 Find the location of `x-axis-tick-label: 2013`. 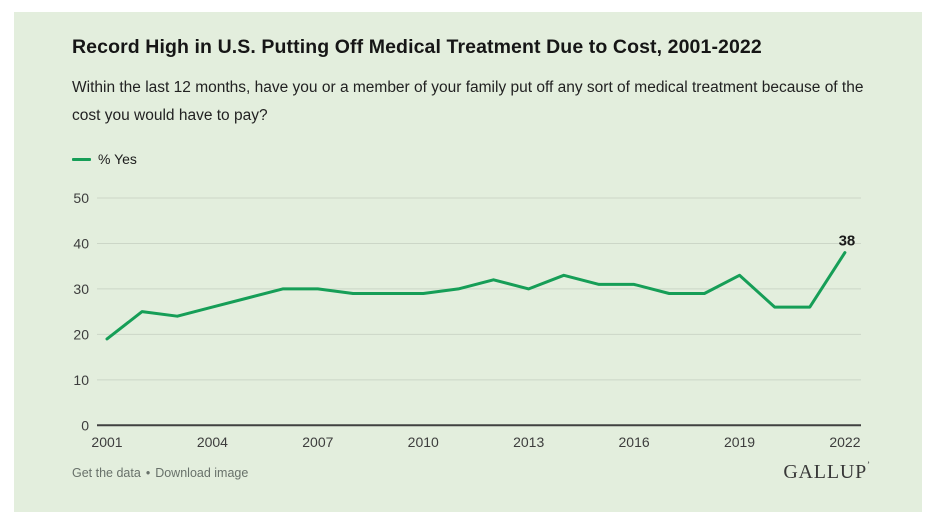

x-axis-tick-label: 2013 is located at coordinates (528, 442).